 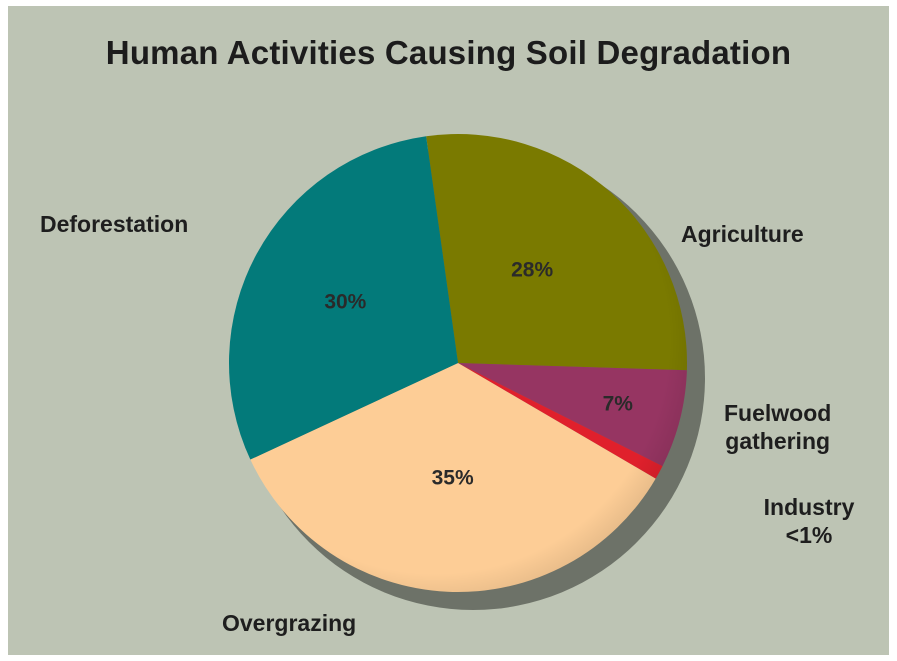 I want to click on label-industry-line1: Industry, so click(x=809, y=507).